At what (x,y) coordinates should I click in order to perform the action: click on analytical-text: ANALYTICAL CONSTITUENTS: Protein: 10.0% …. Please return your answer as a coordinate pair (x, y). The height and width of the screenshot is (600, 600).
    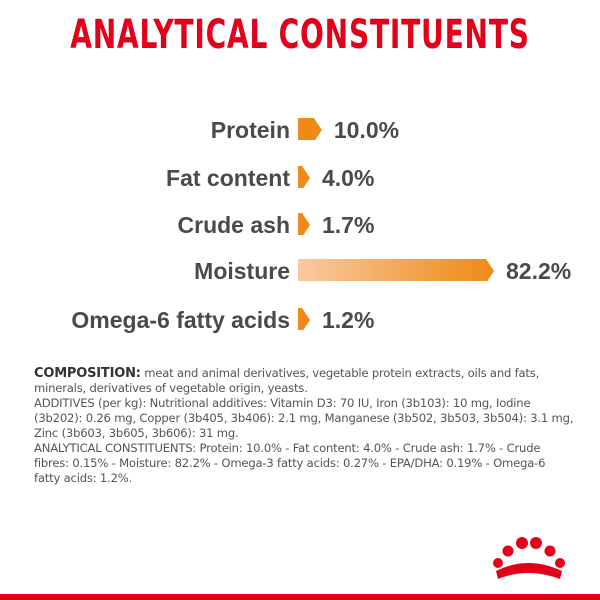
    Looking at the image, I should click on (290, 463).